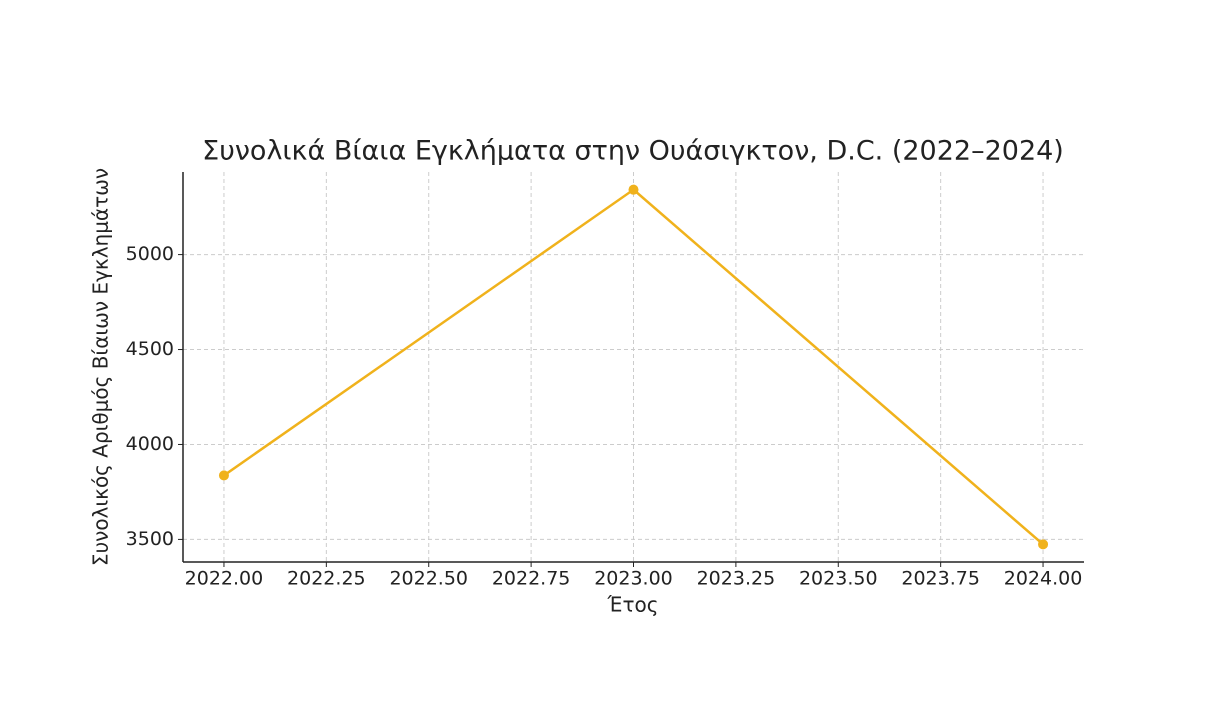 The image size is (1218, 701). What do you see at coordinates (150, 349) in the screenshot?
I see `y-tick-label: 4500` at bounding box center [150, 349].